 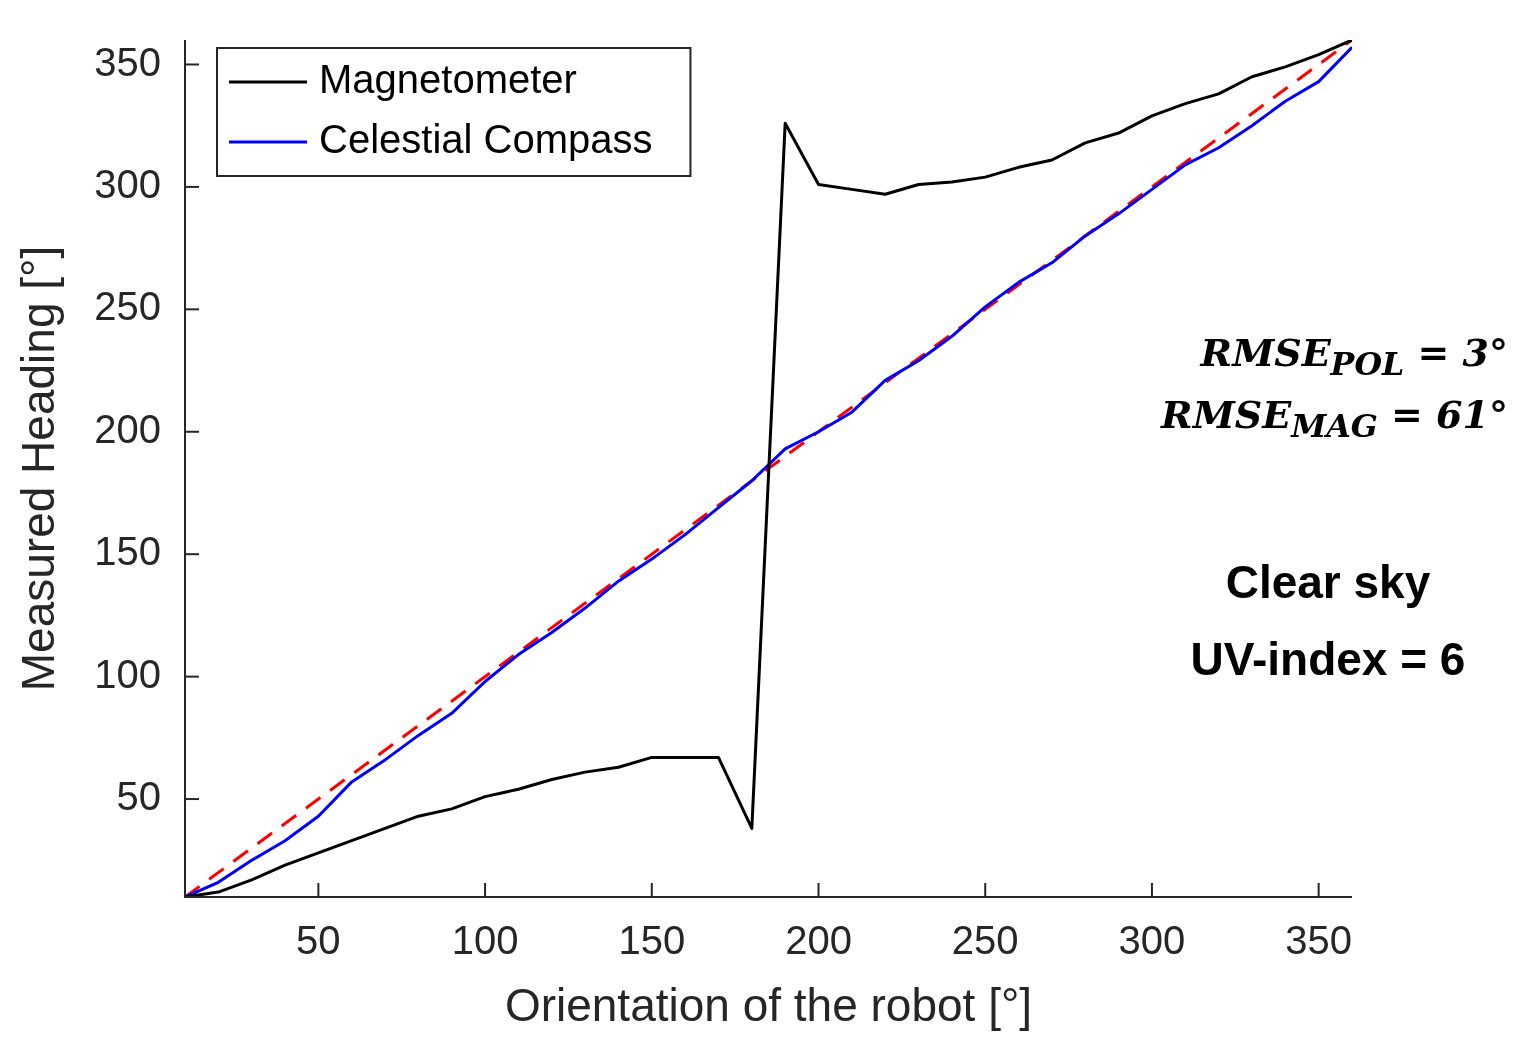 I want to click on x-tick-label: 300, so click(x=1152, y=940).